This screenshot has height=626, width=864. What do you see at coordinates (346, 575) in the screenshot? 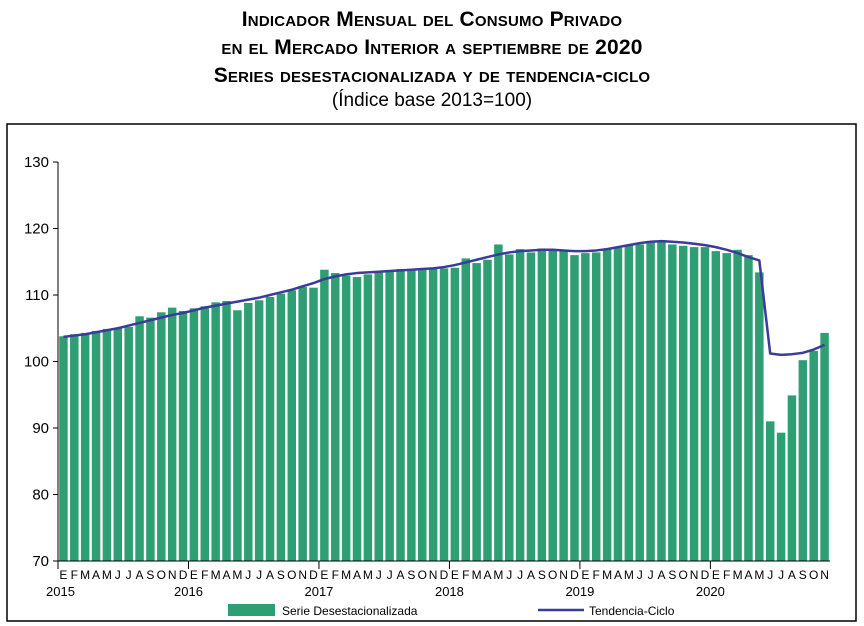
I see `x-tick-label-26: M` at bounding box center [346, 575].